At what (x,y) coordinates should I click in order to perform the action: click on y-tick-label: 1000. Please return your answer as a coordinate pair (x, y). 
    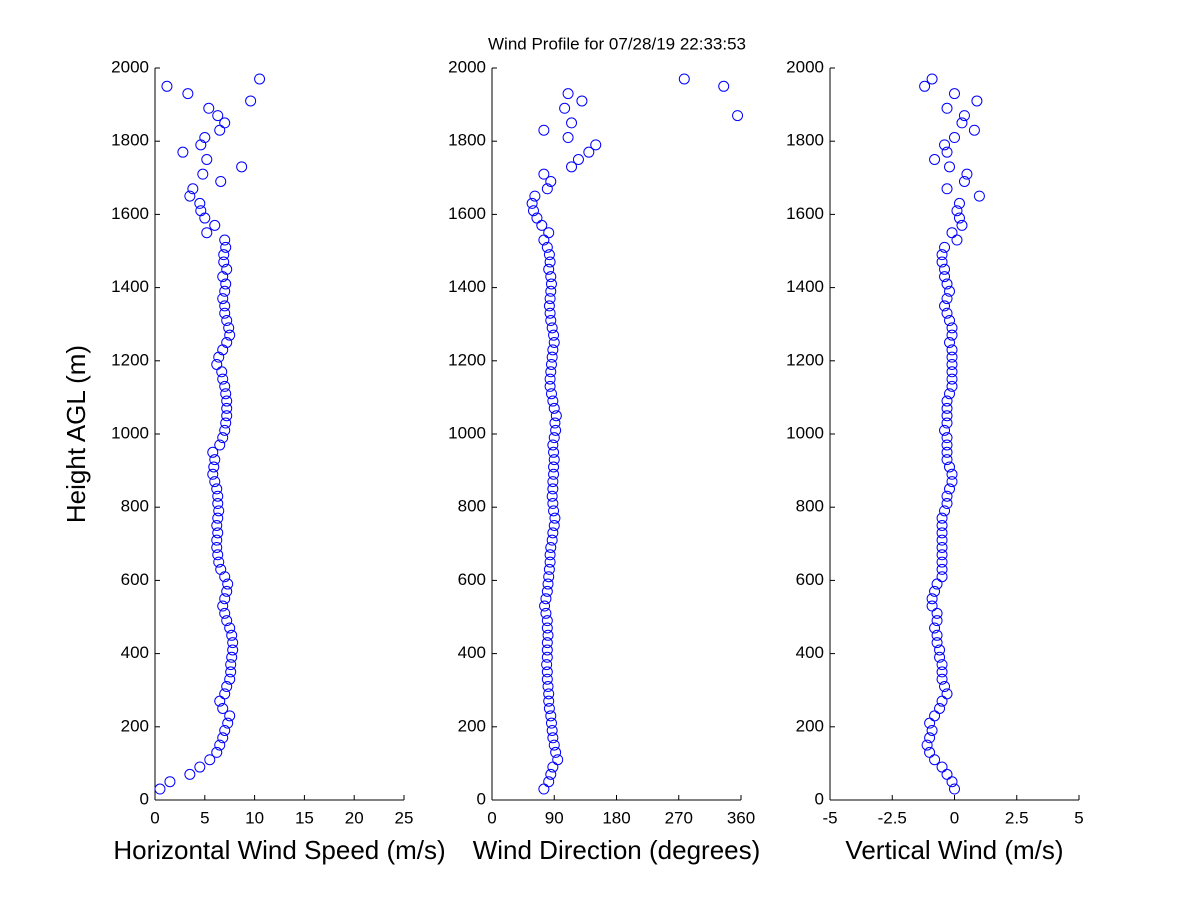
    Looking at the image, I should click on (805, 432).